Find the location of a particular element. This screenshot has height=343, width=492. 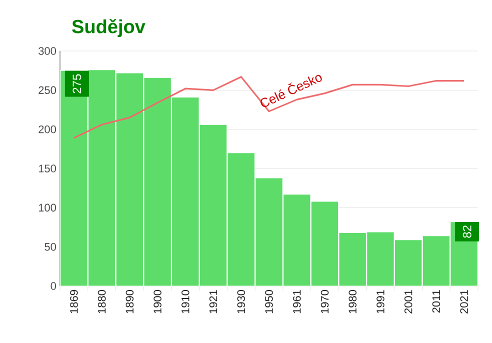

text: Celé Česko is located at coordinates (291, 90).